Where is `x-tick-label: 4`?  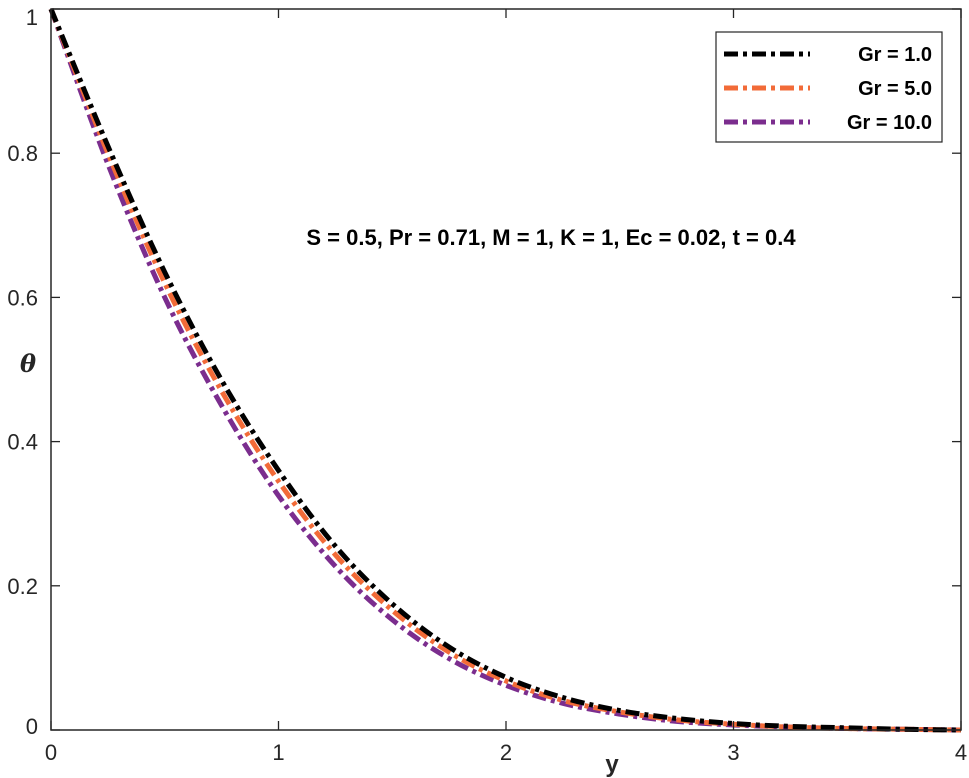
x-tick-label: 4 is located at coordinates (961, 752).